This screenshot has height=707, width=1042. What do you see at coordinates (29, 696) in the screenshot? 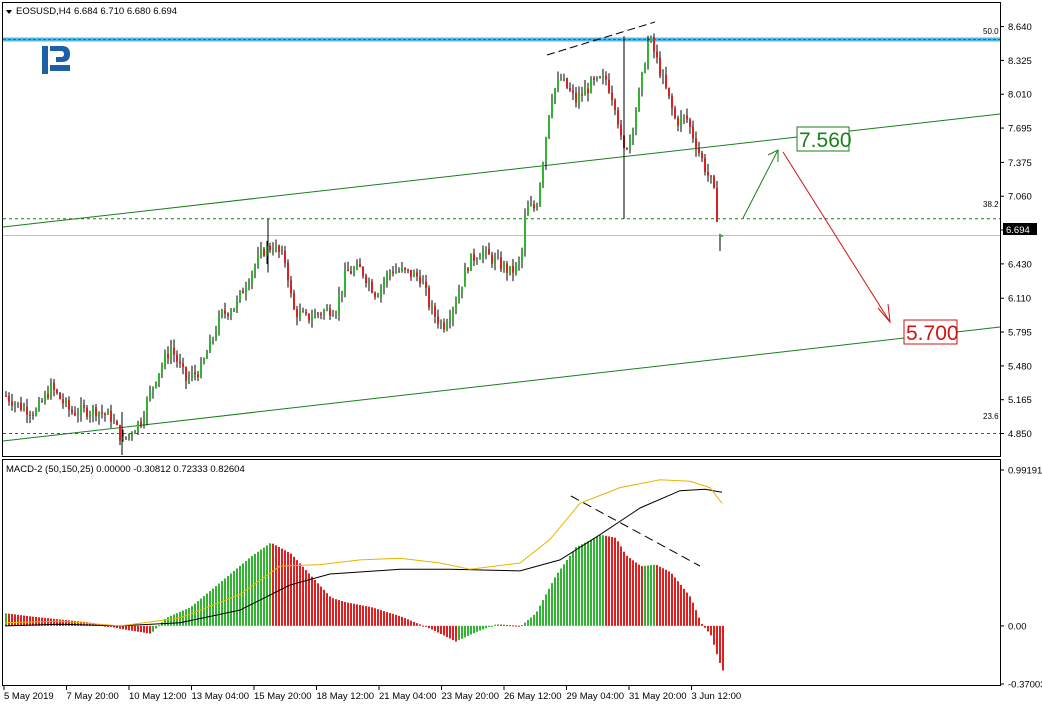
I see `time-tick-label: 5 May 2019` at bounding box center [29, 696].